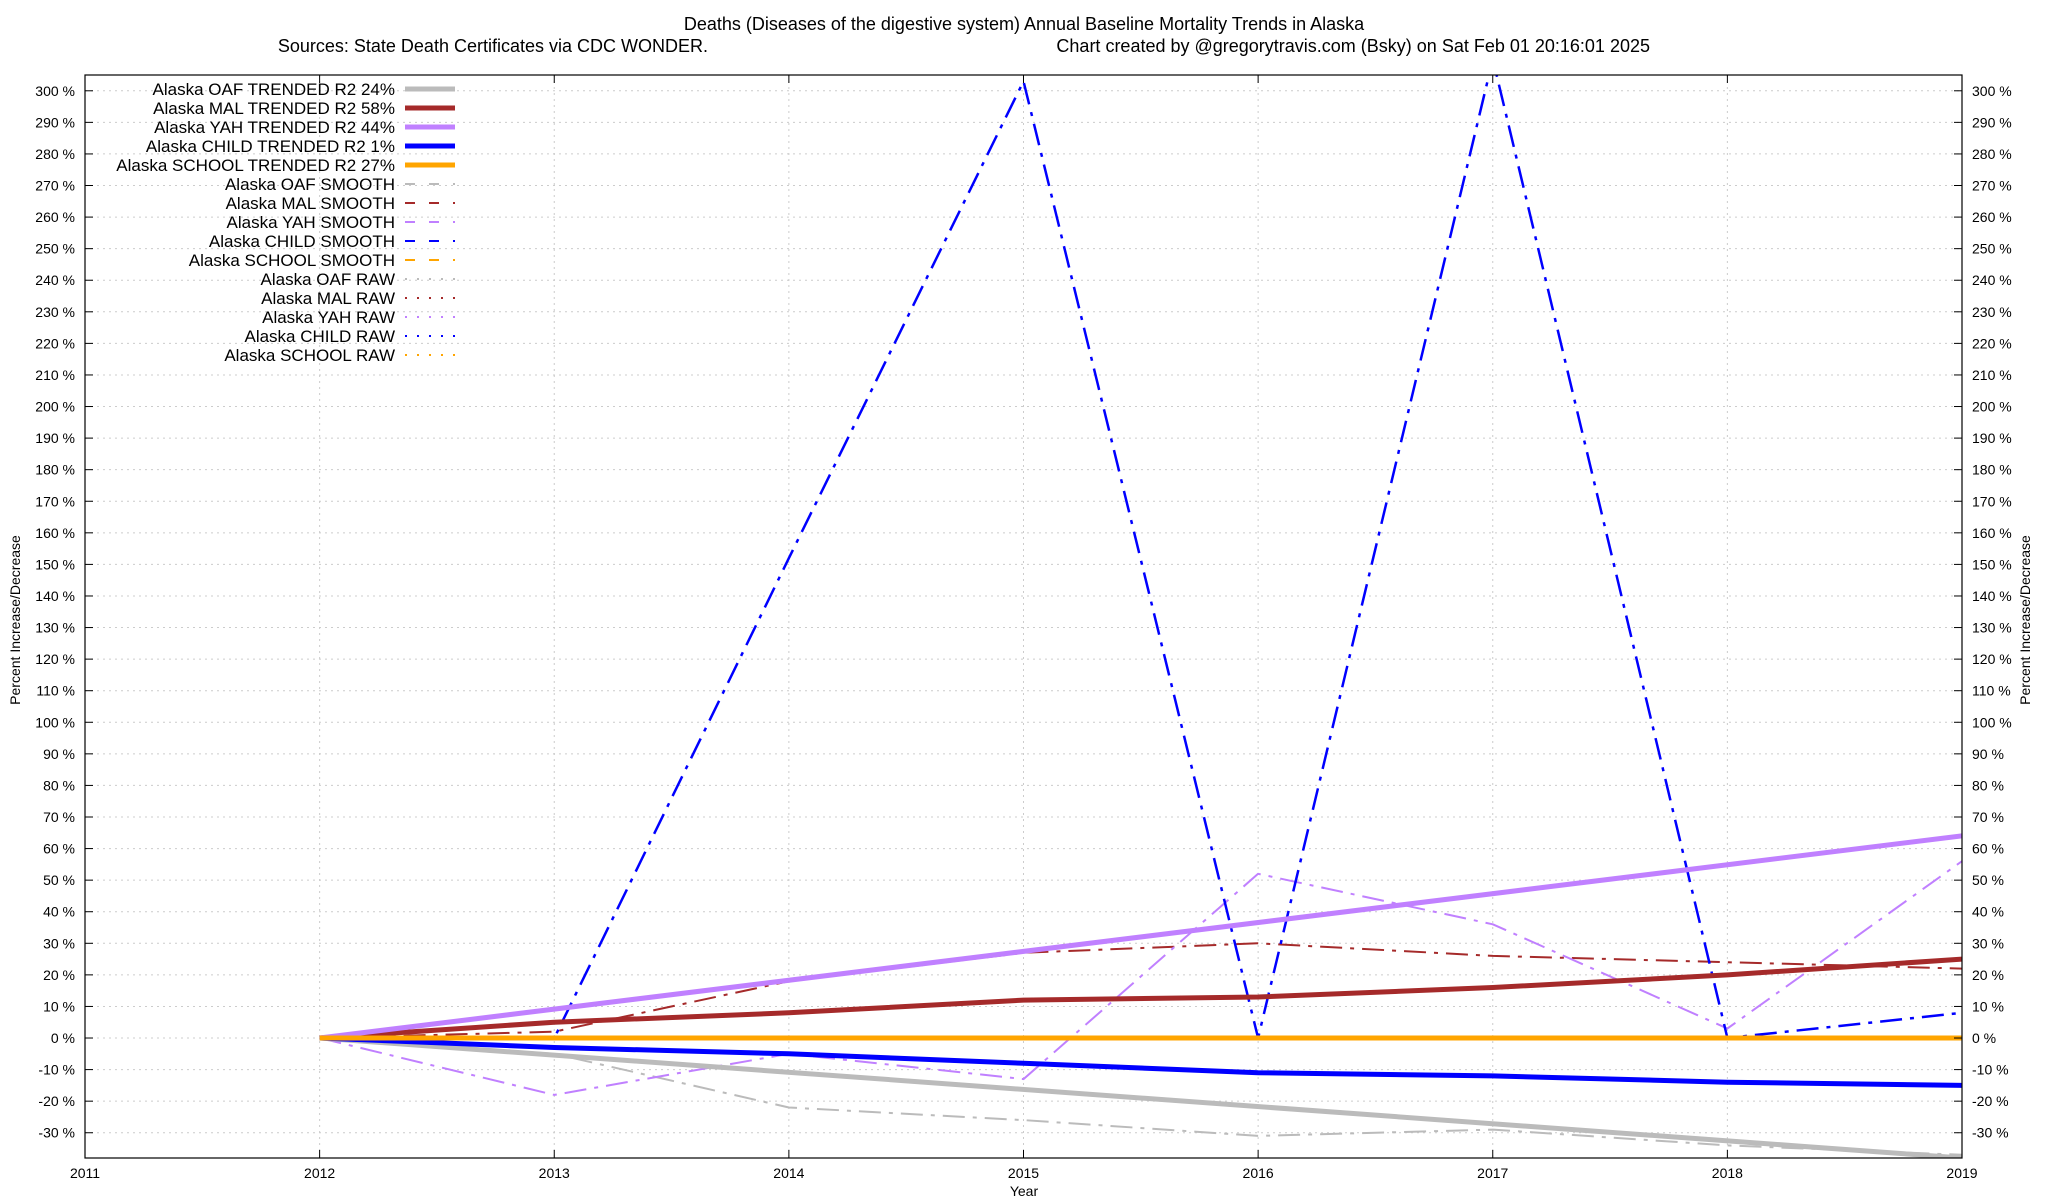  I want to click on y-tick-label-right: 180 %, so click(1992, 470).